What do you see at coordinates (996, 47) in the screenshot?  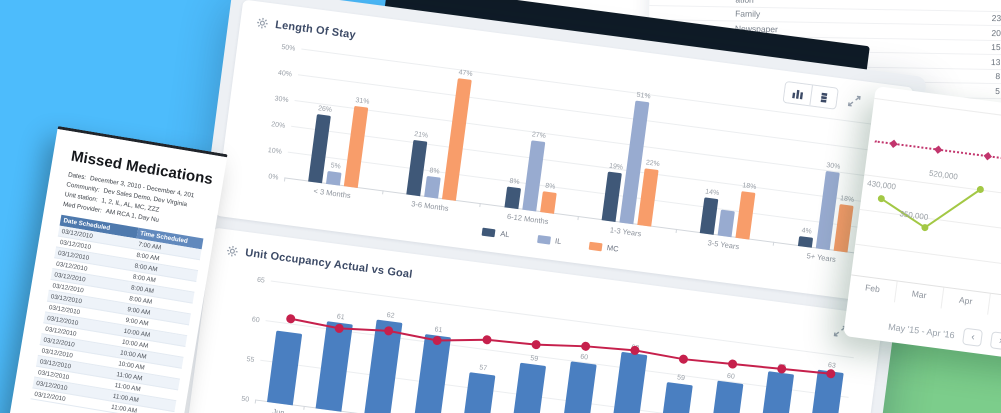 I see `row-value: 15` at bounding box center [996, 47].